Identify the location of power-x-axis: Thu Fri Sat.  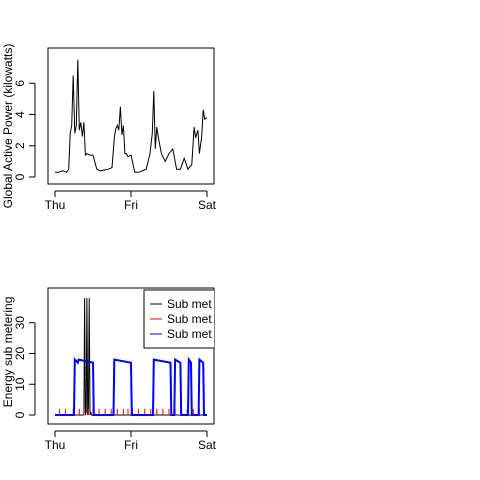
(131, 201).